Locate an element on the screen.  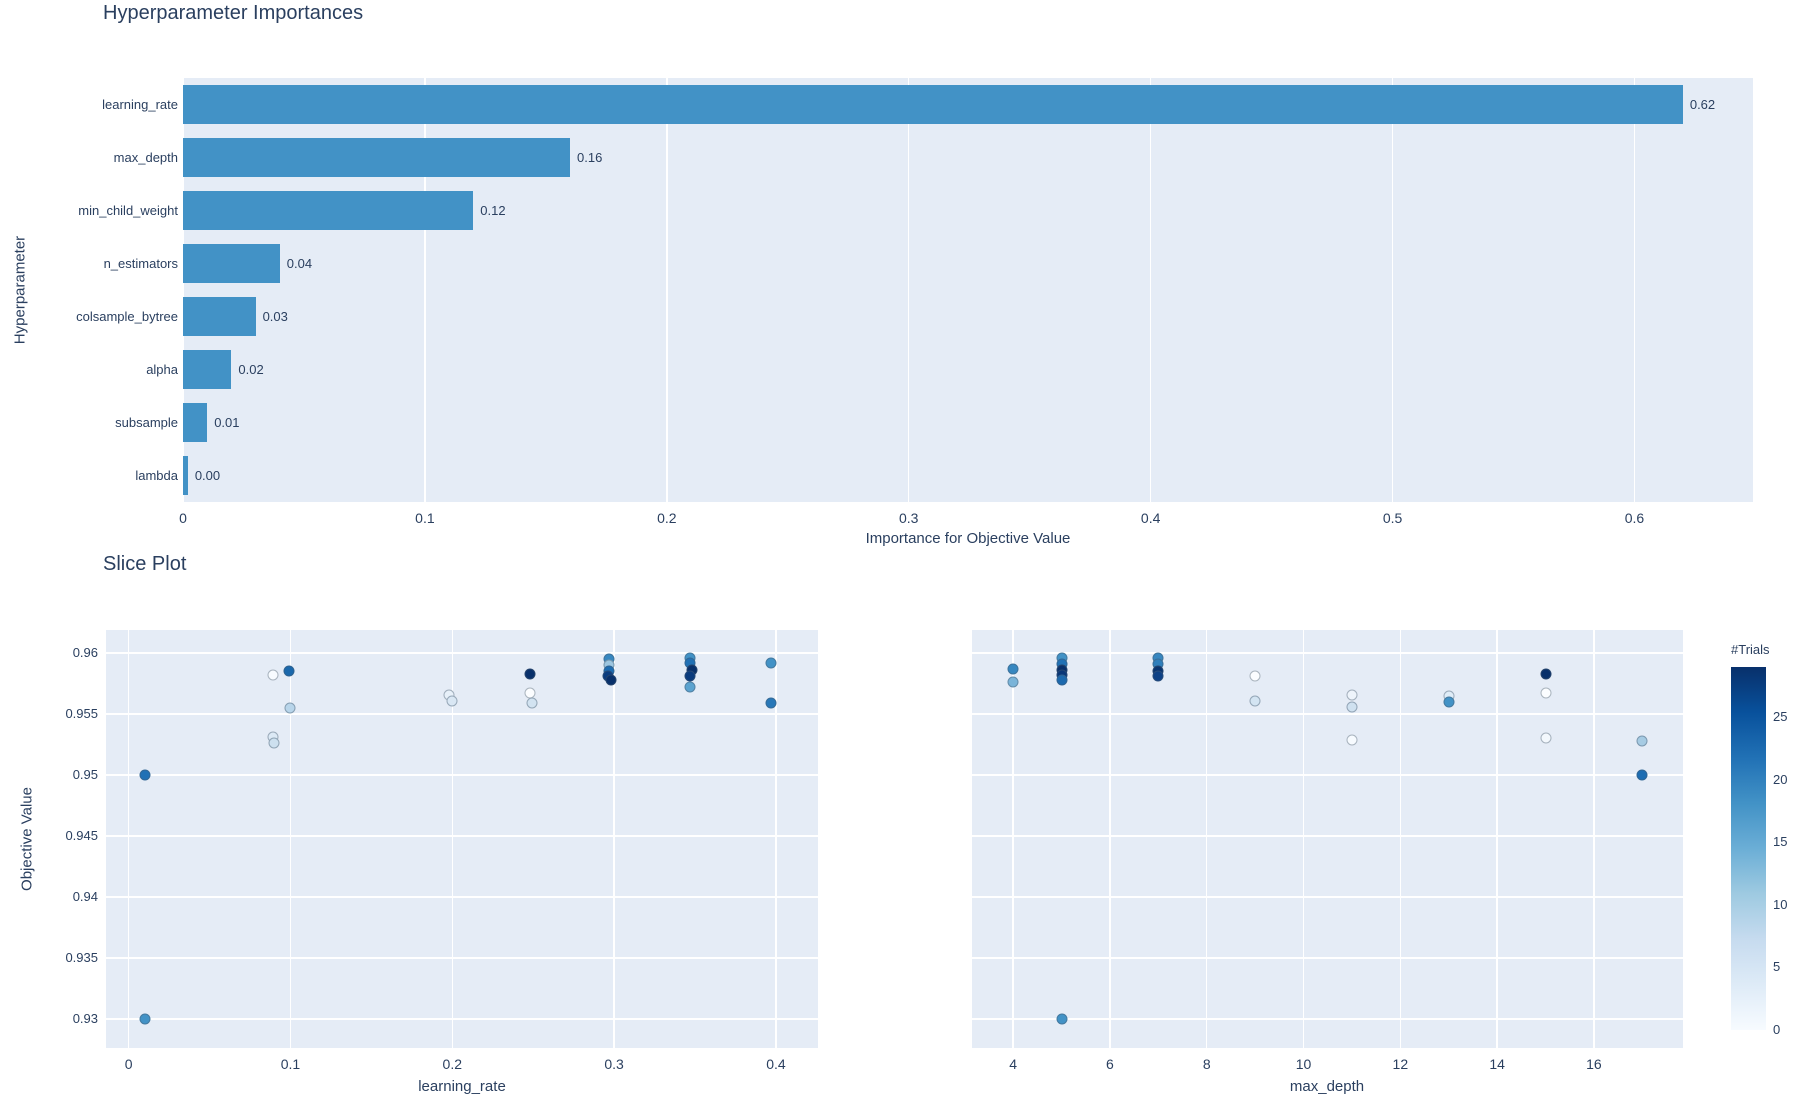
bar-category-label: colsample_bytree is located at coordinates (127, 316).